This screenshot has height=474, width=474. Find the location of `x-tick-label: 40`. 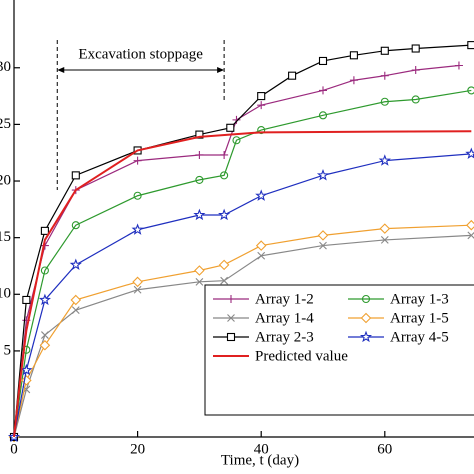

x-tick-label: 40 is located at coordinates (261, 449).